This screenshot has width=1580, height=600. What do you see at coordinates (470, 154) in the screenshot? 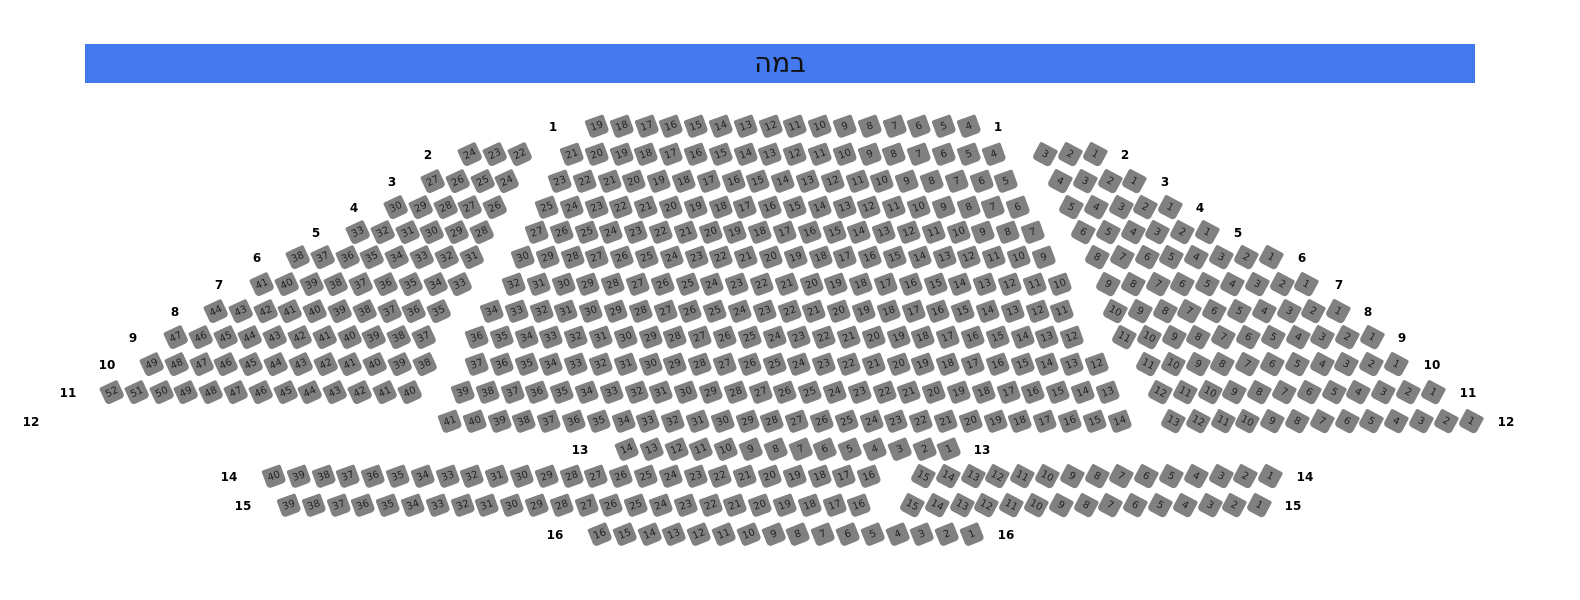
I see `seat-row-2-24: 24` at bounding box center [470, 154].